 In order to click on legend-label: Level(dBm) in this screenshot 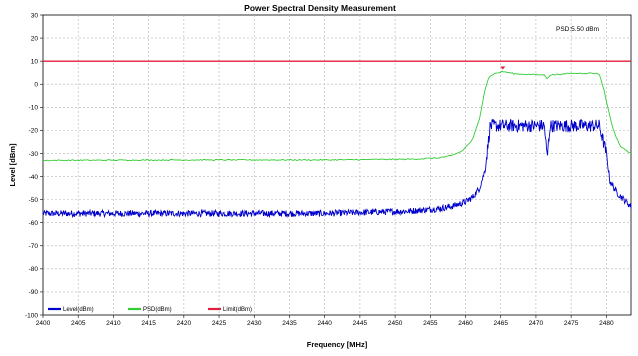, I will do `click(78, 310)`.